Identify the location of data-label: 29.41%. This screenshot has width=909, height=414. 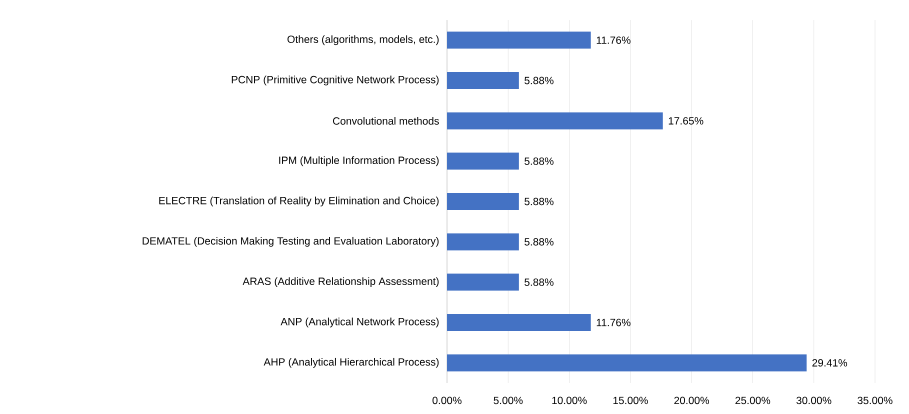
(830, 363).